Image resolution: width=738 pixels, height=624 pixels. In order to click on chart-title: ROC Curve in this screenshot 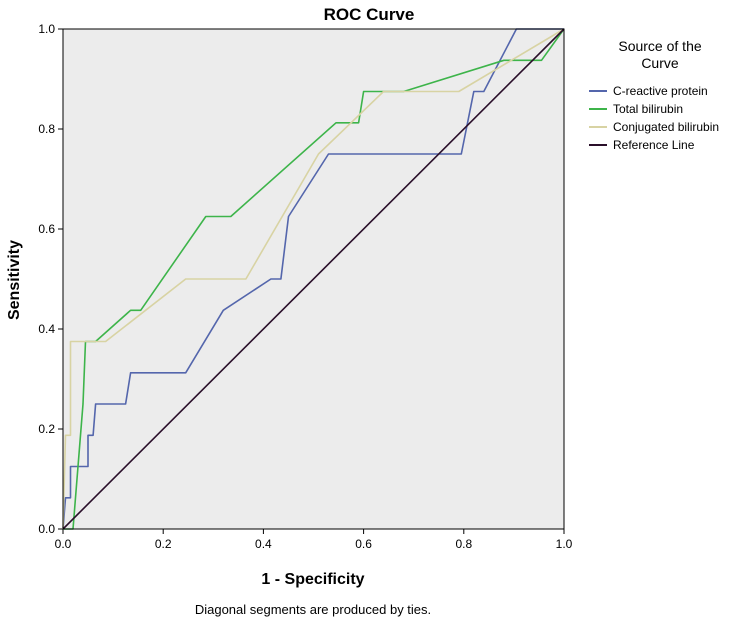, I will do `click(369, 14)`.